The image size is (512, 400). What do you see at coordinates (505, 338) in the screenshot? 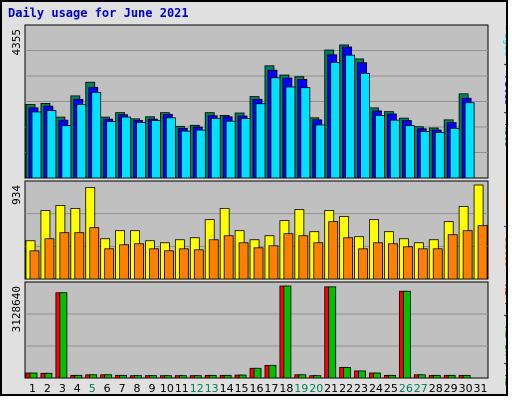
I see `legend-entry: KB In` at bounding box center [505, 338].